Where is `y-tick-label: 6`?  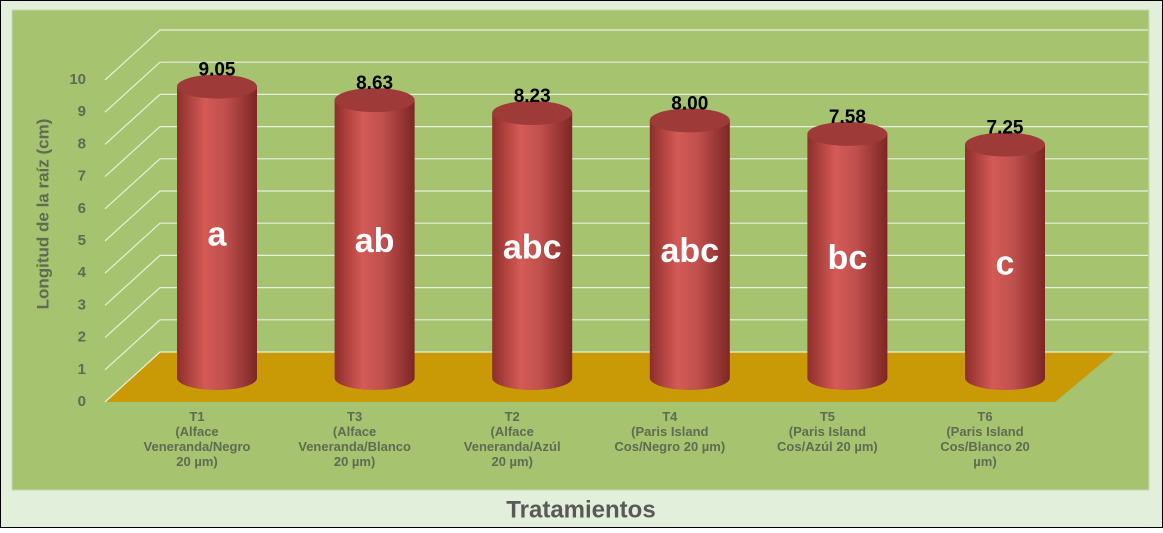 y-tick-label: 6 is located at coordinates (82, 208).